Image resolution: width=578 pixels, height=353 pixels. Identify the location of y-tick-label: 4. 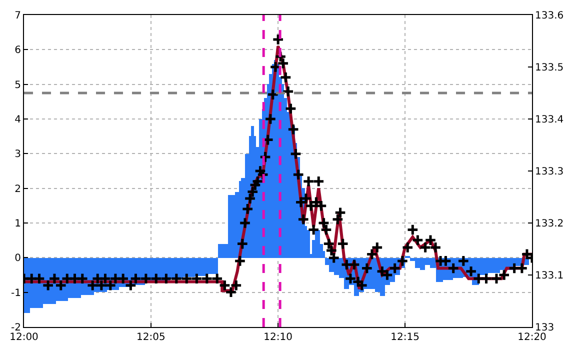
(17, 120).